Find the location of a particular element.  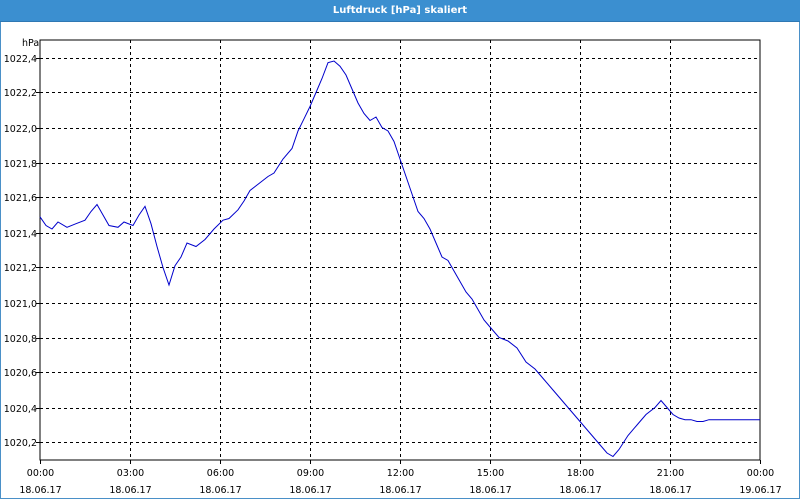

x-tick-time-label: 15:00 is located at coordinates (490, 473).